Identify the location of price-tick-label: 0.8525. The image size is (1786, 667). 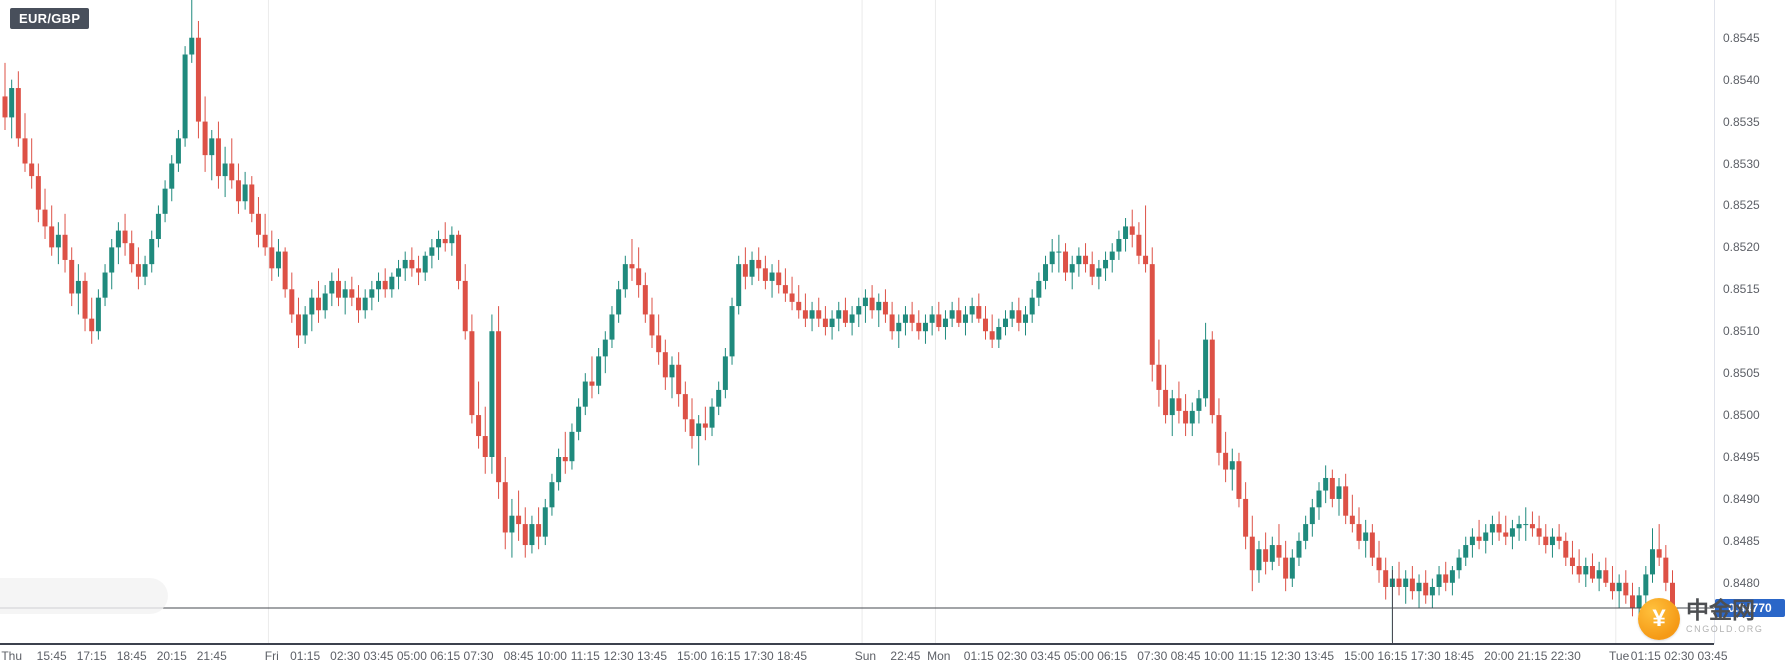
(1741, 205).